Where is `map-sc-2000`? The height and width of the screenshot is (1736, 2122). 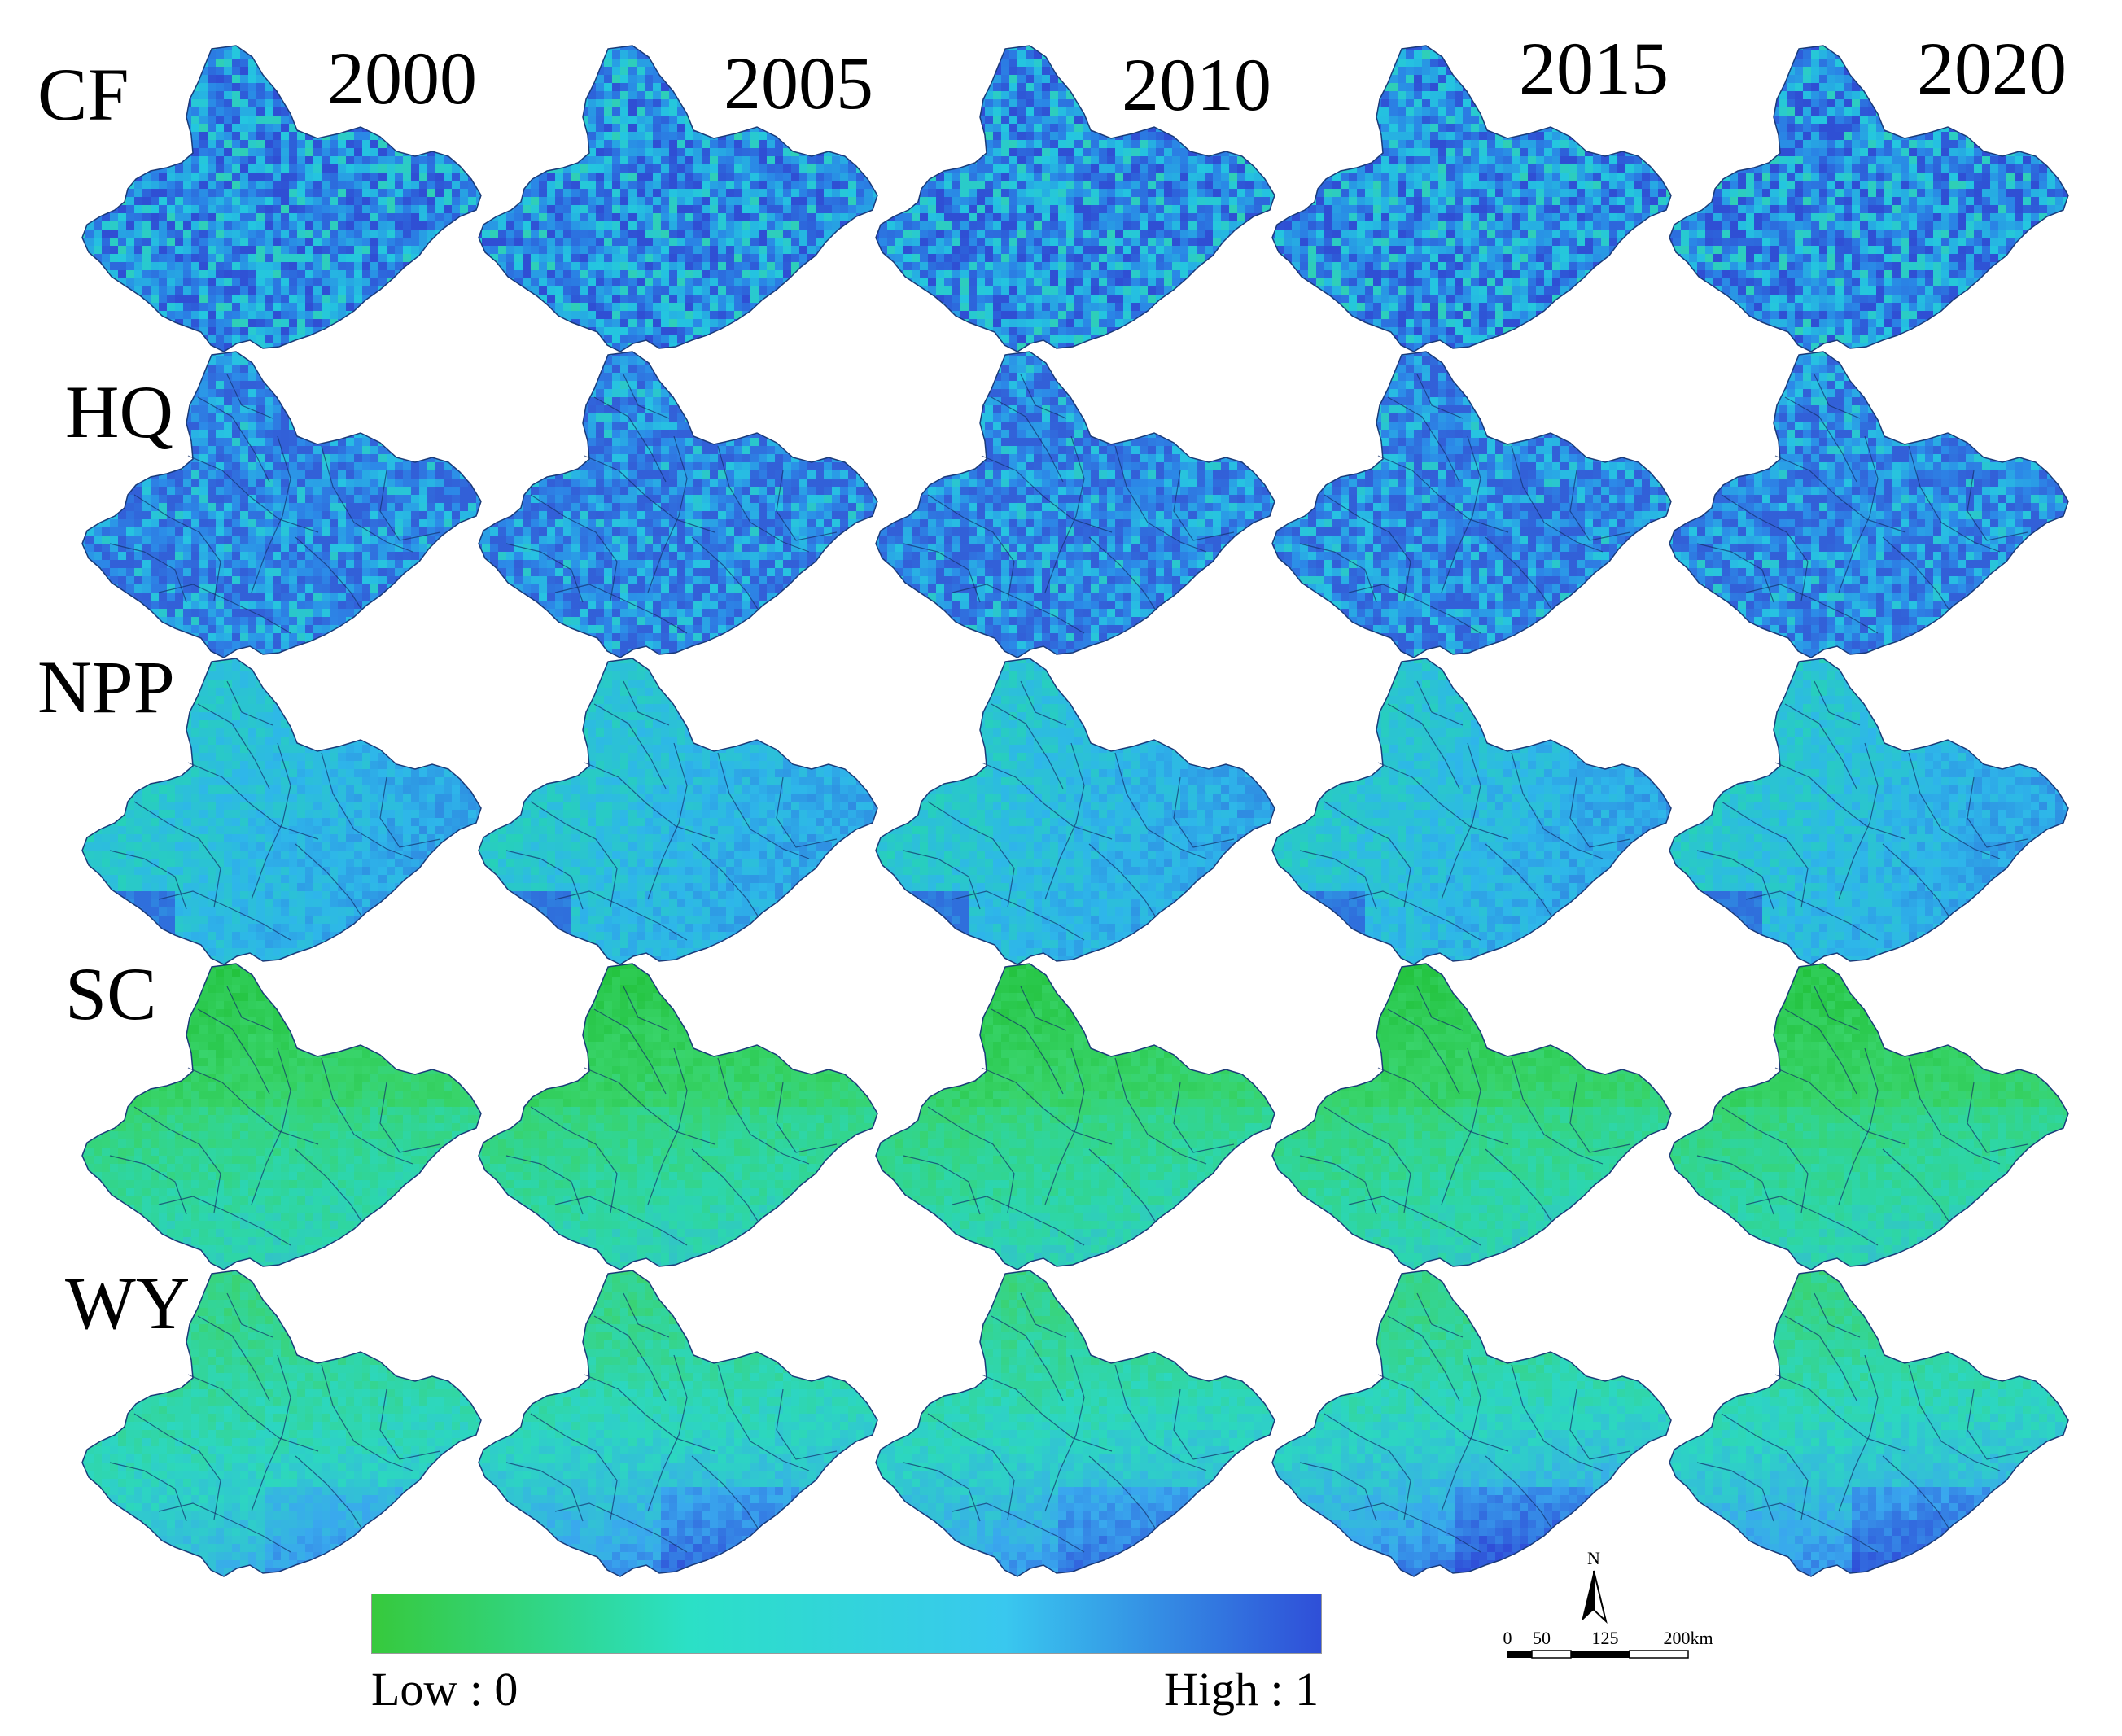 map-sc-2000 is located at coordinates (281, 1116).